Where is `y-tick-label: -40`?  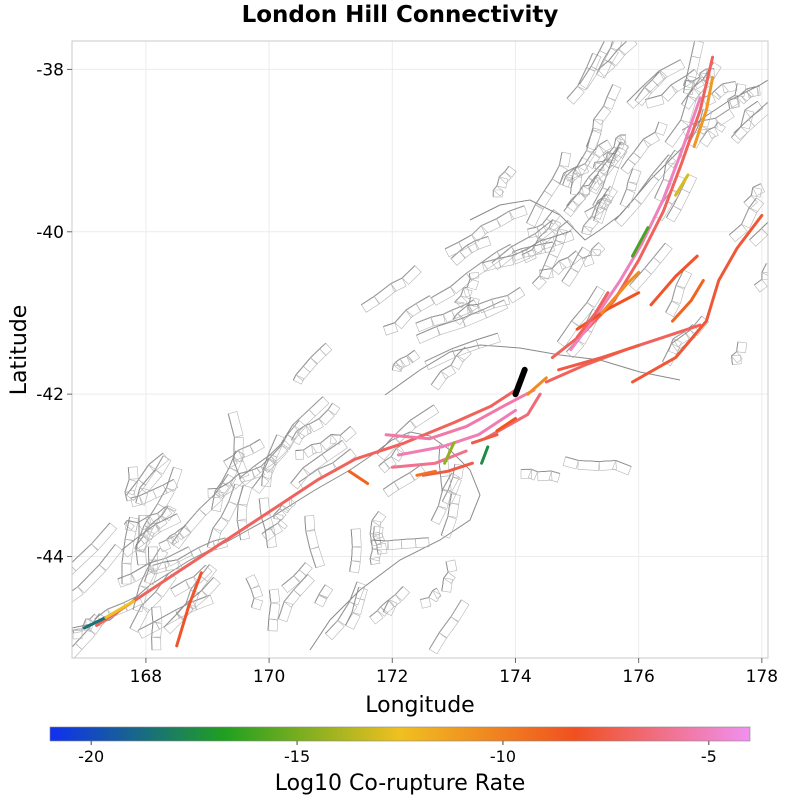 y-tick-label: -40 is located at coordinates (50, 233).